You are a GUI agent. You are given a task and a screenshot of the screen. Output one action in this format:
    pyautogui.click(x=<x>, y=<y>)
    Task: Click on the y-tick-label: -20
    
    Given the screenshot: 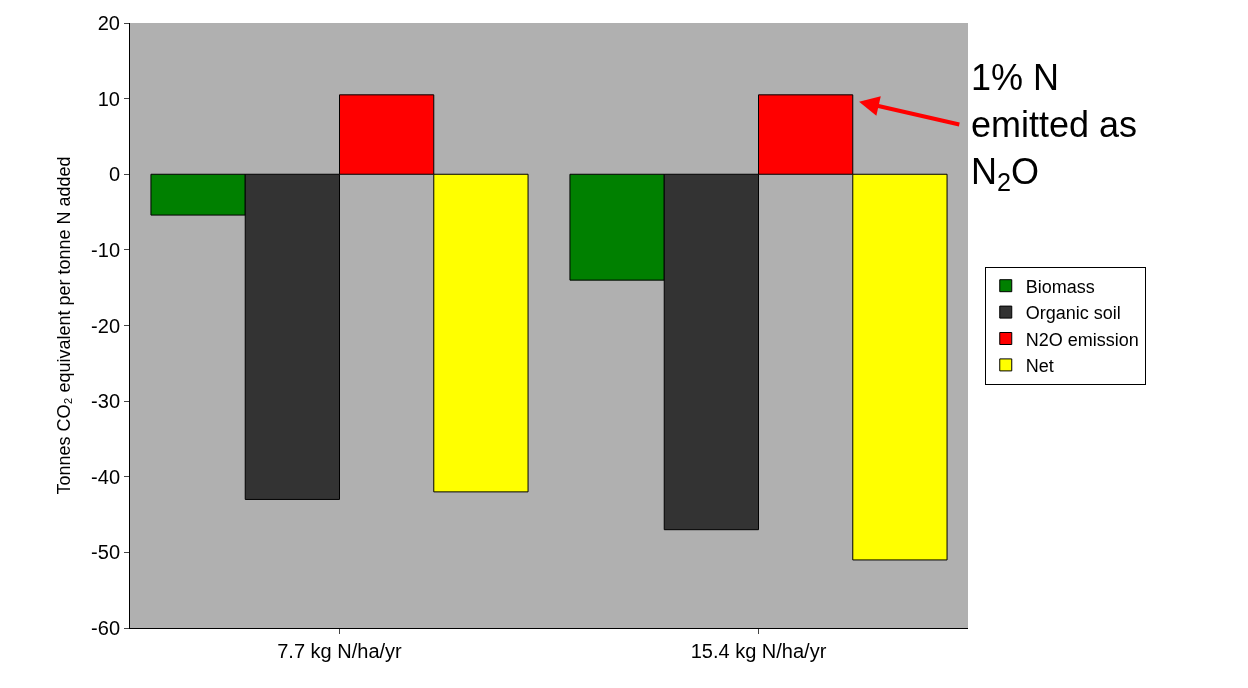 What is the action you would take?
    pyautogui.click(x=105, y=325)
    